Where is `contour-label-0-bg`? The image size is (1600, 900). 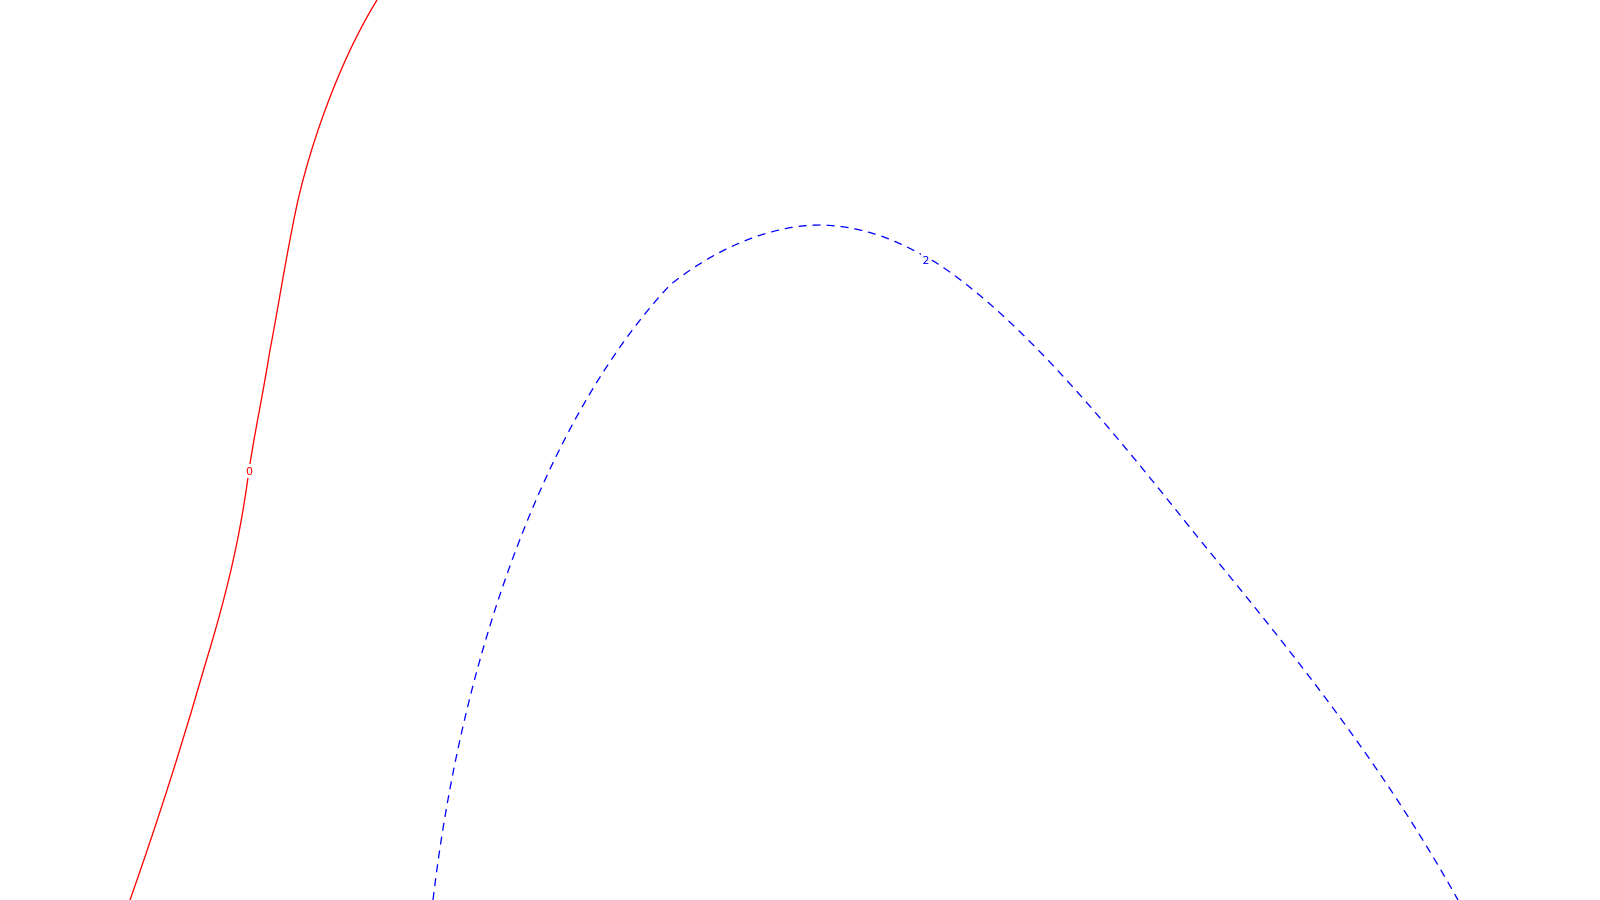 contour-label-0-bg is located at coordinates (249, 471).